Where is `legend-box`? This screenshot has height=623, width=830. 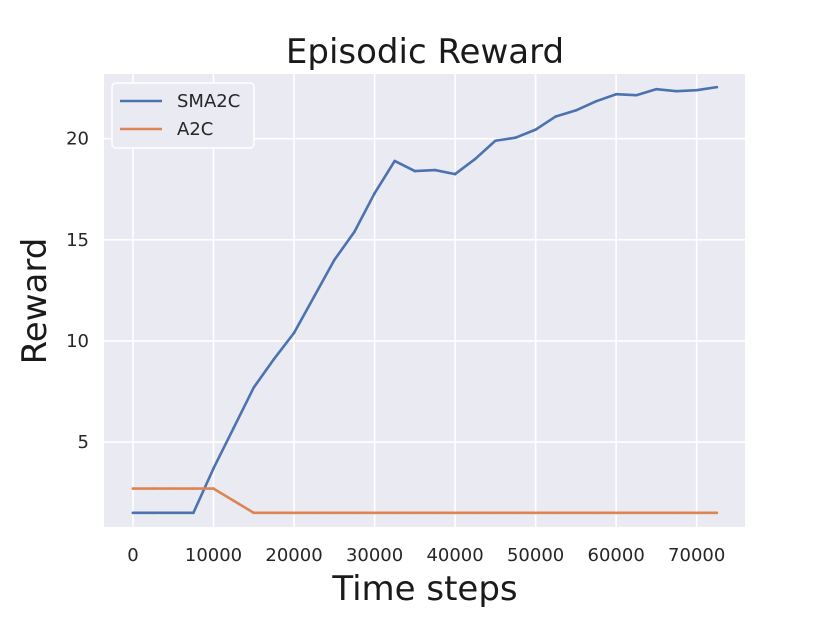
legend-box is located at coordinates (183, 115).